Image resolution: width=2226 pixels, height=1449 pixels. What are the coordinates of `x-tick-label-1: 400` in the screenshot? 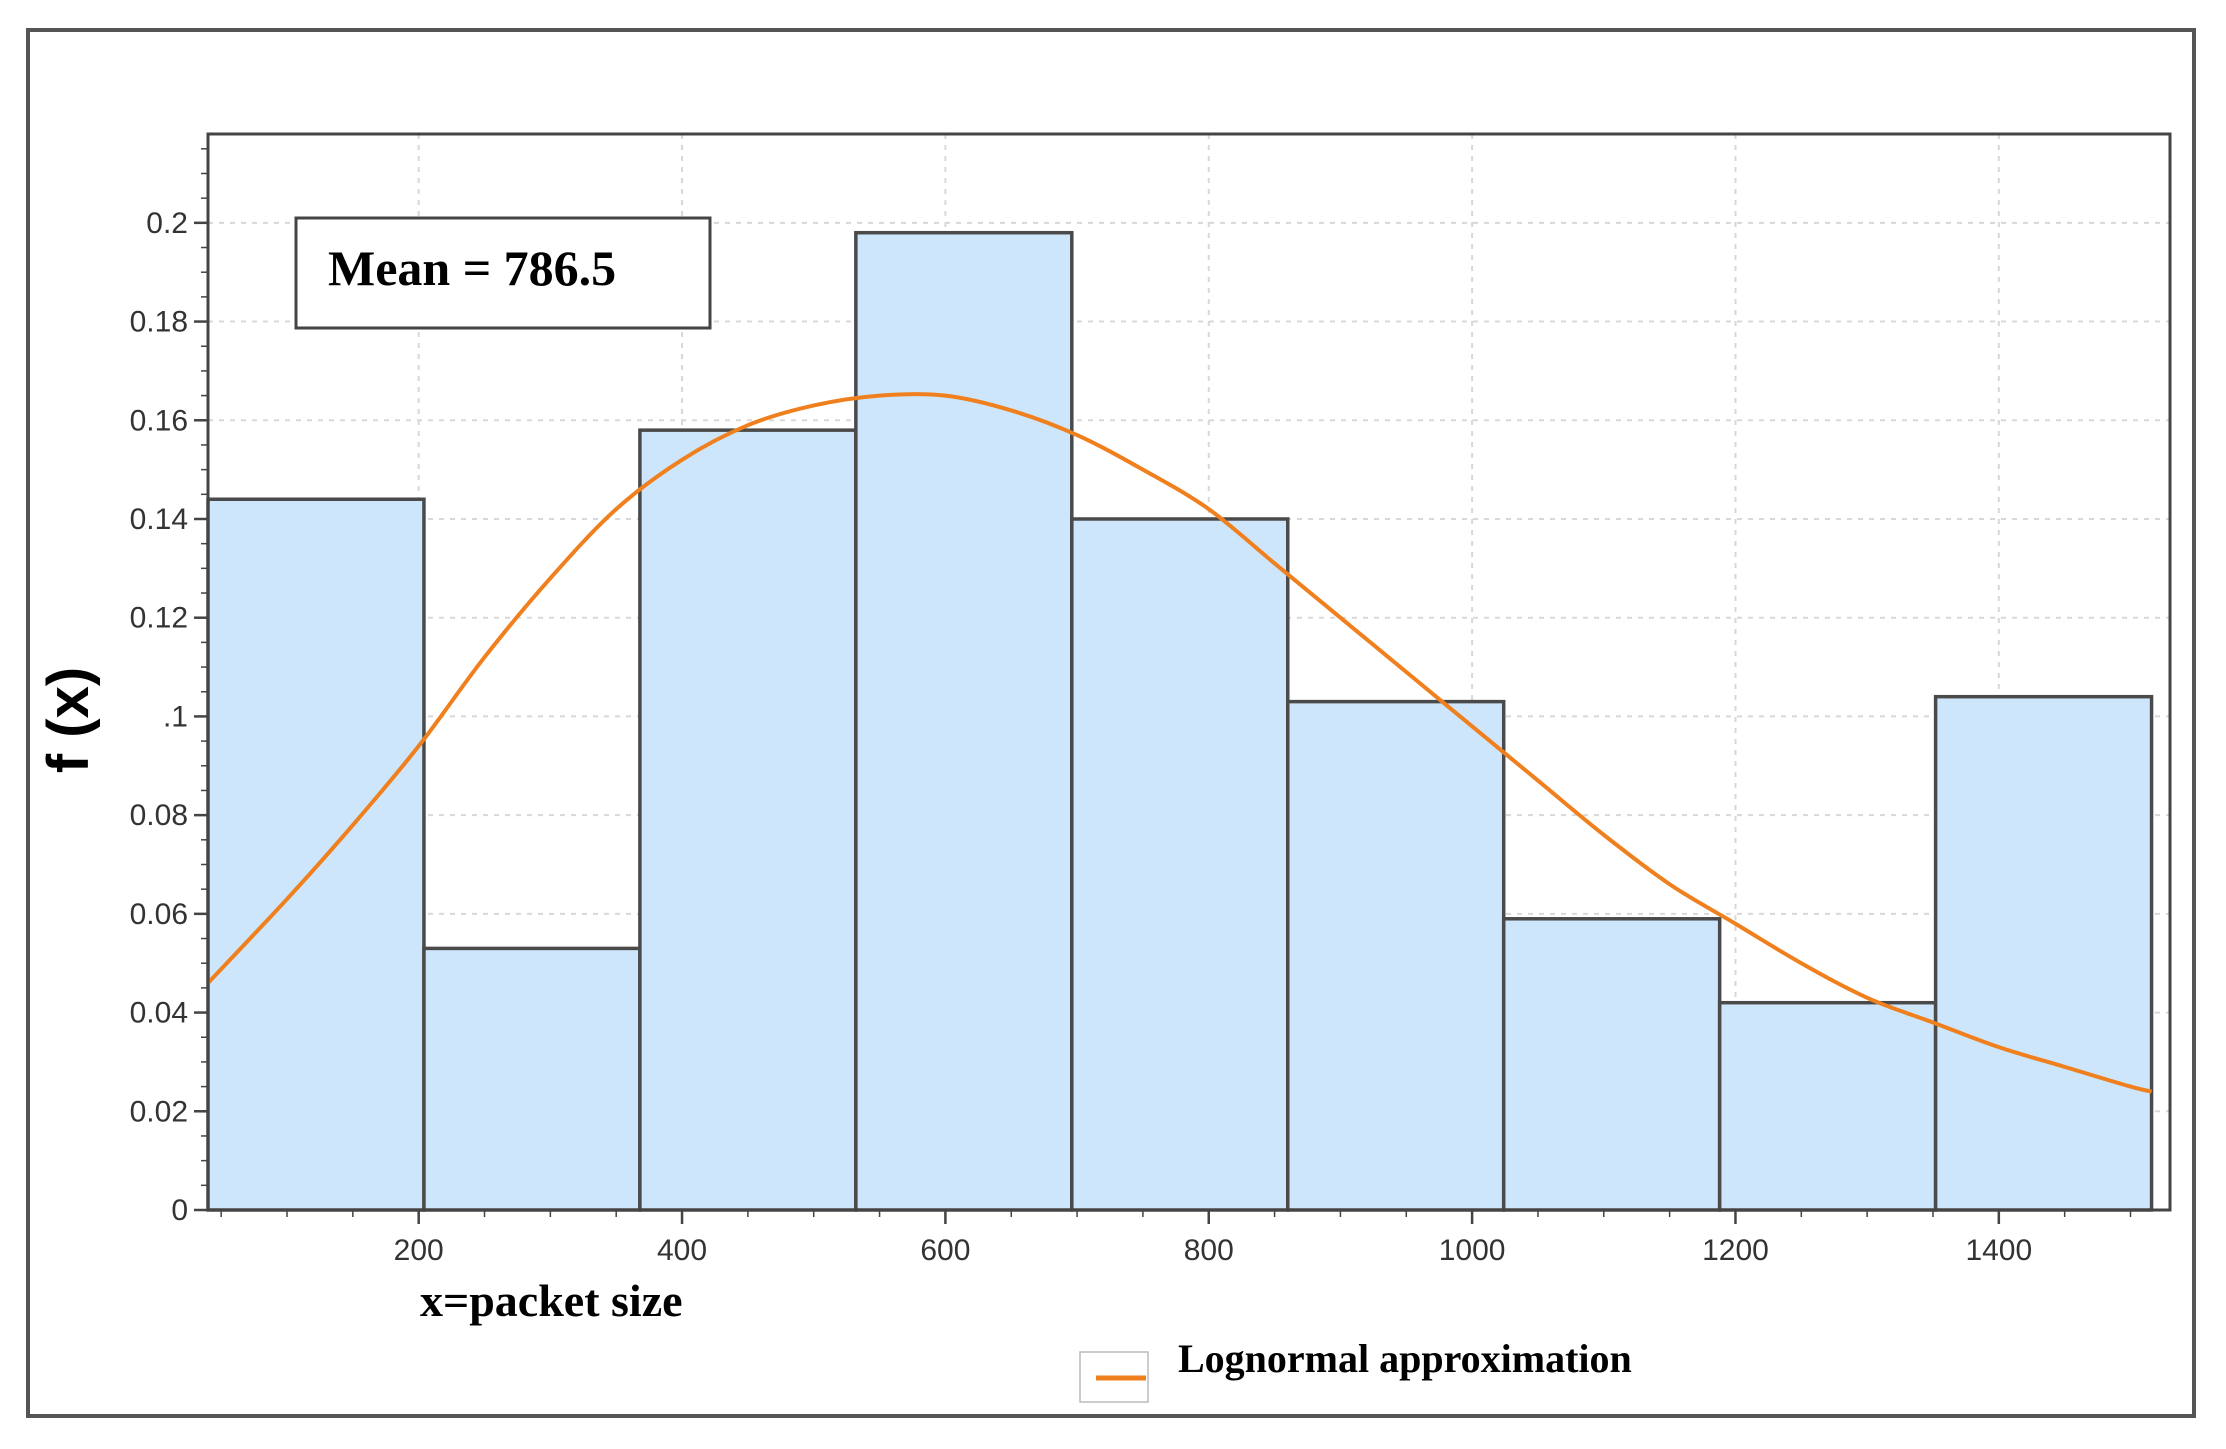 It's located at (682, 1250).